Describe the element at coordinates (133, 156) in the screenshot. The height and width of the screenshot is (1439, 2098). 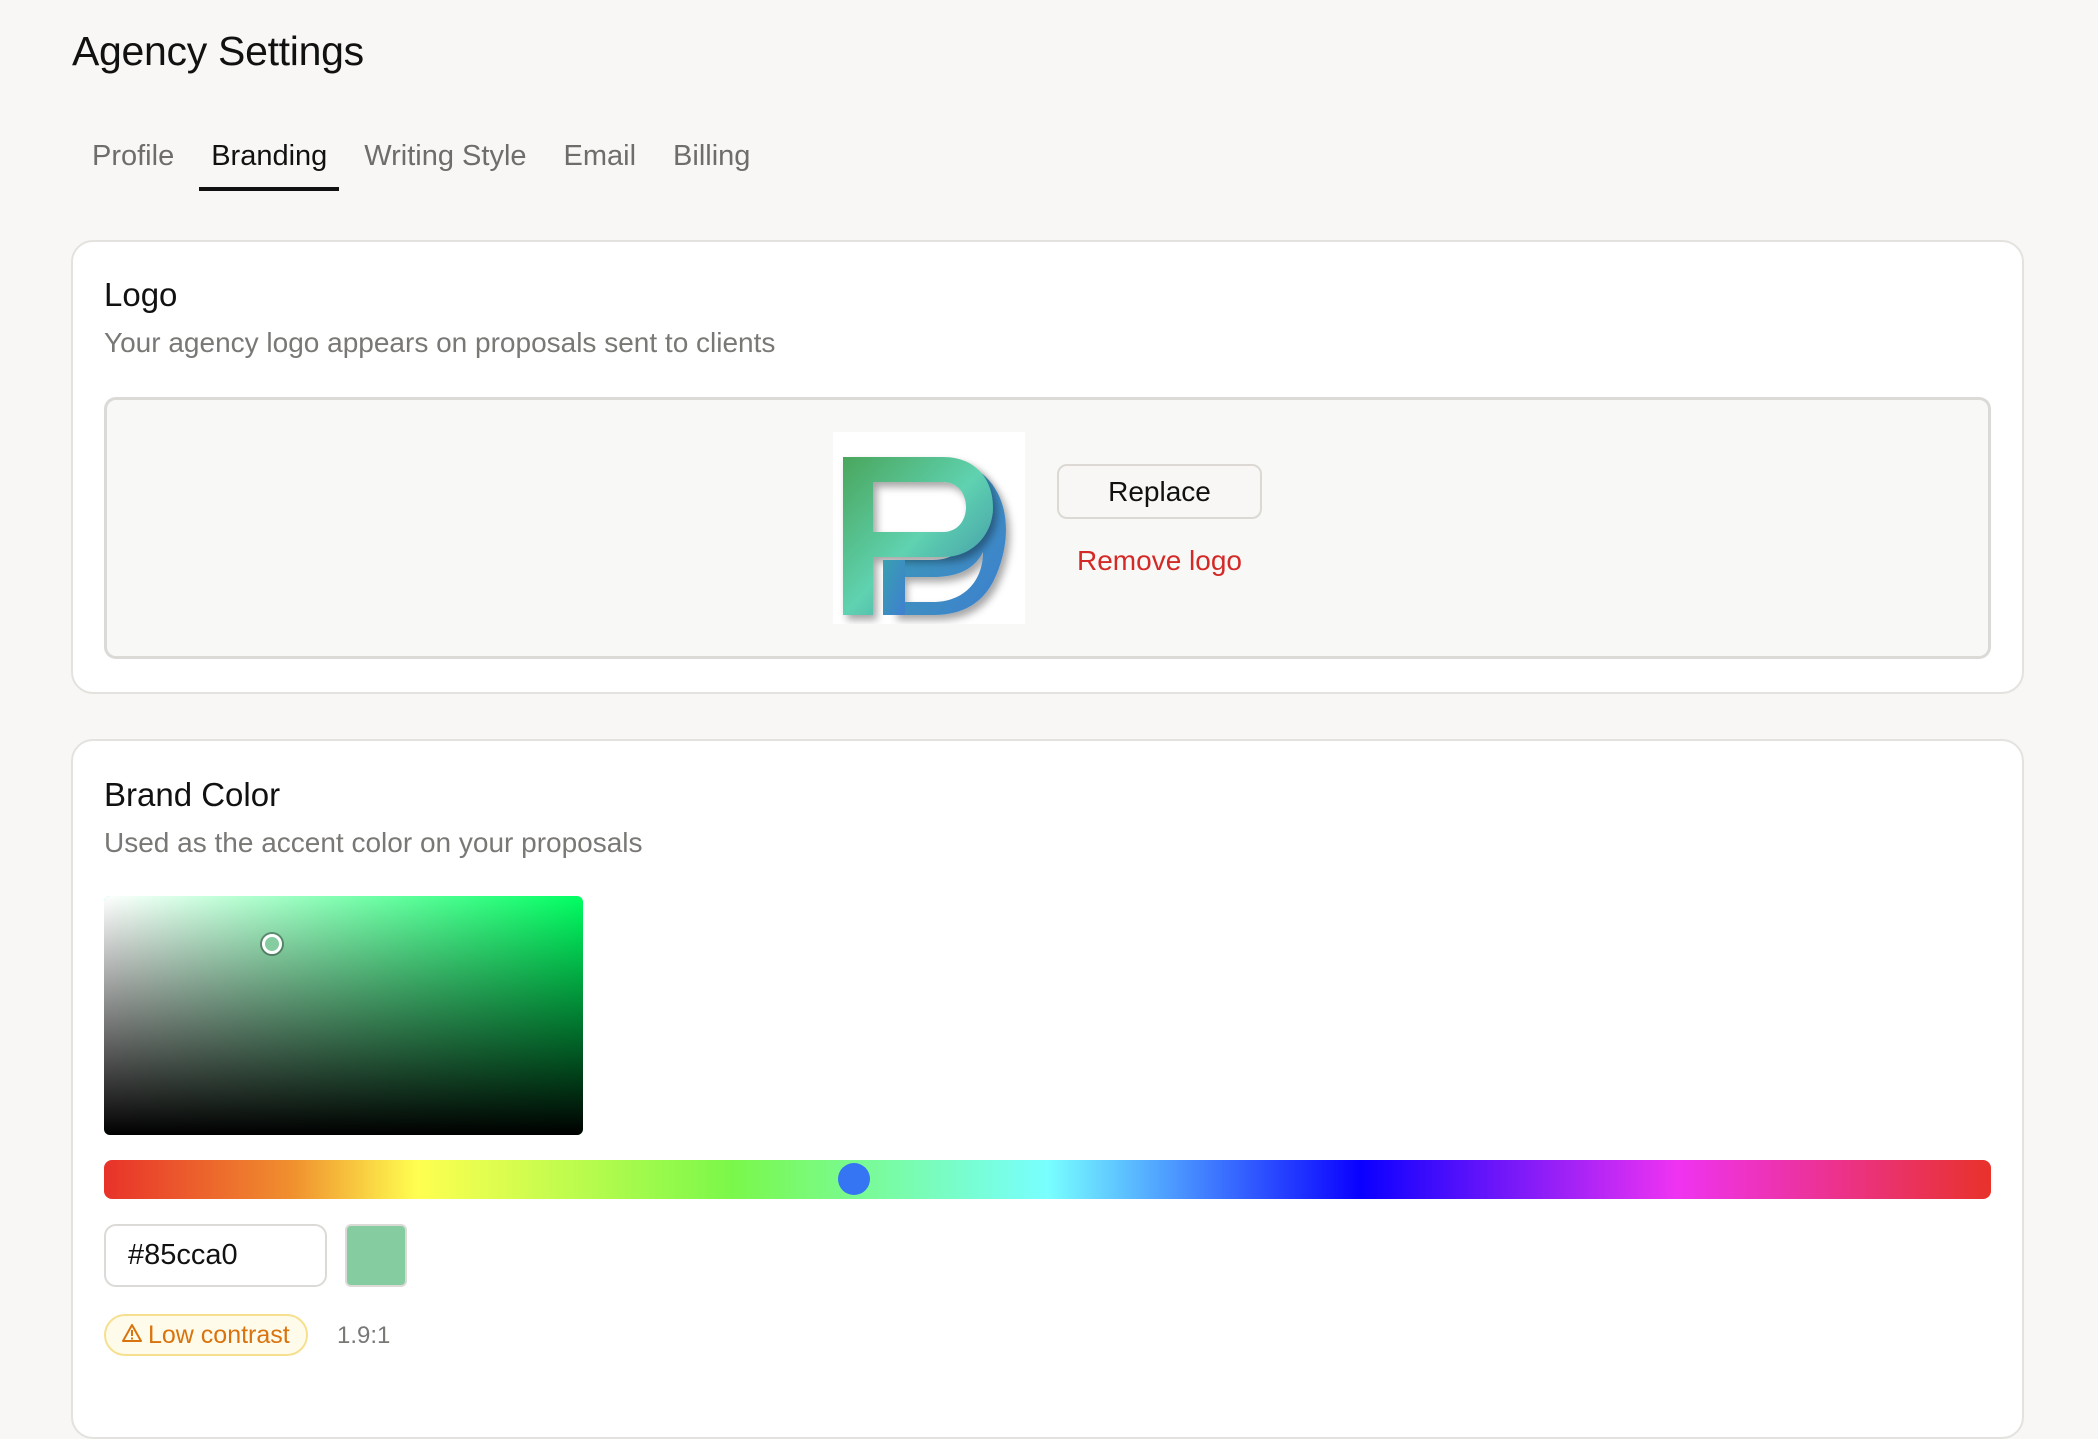
I see `tab-profile: Profile` at that location.